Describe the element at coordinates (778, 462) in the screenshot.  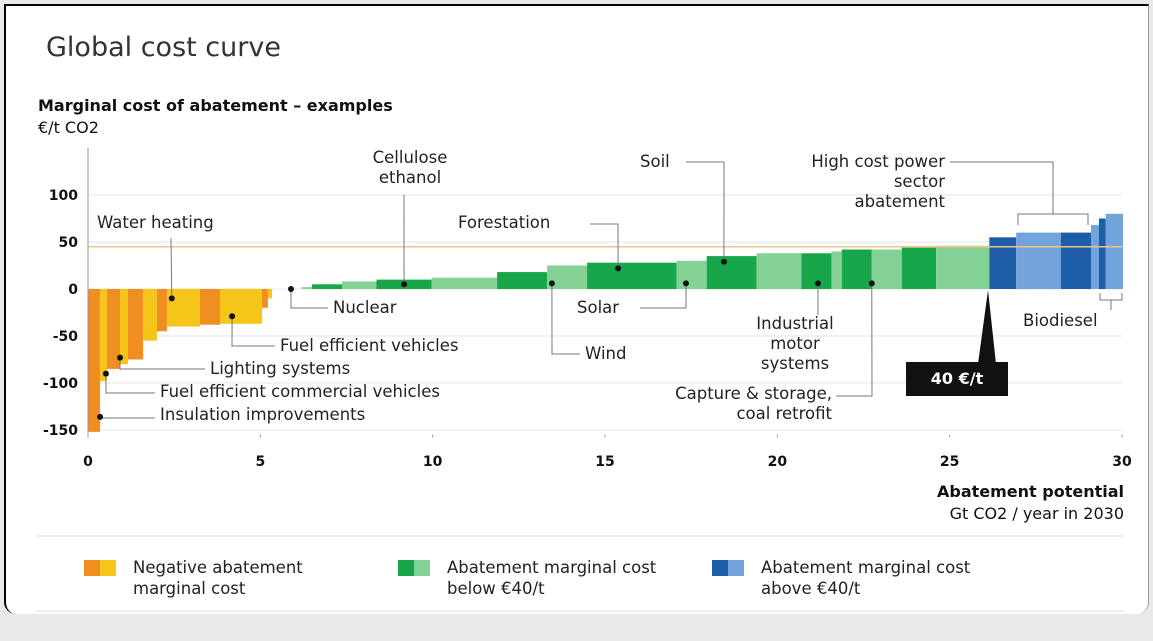
I see `x-tick-label: 20` at that location.